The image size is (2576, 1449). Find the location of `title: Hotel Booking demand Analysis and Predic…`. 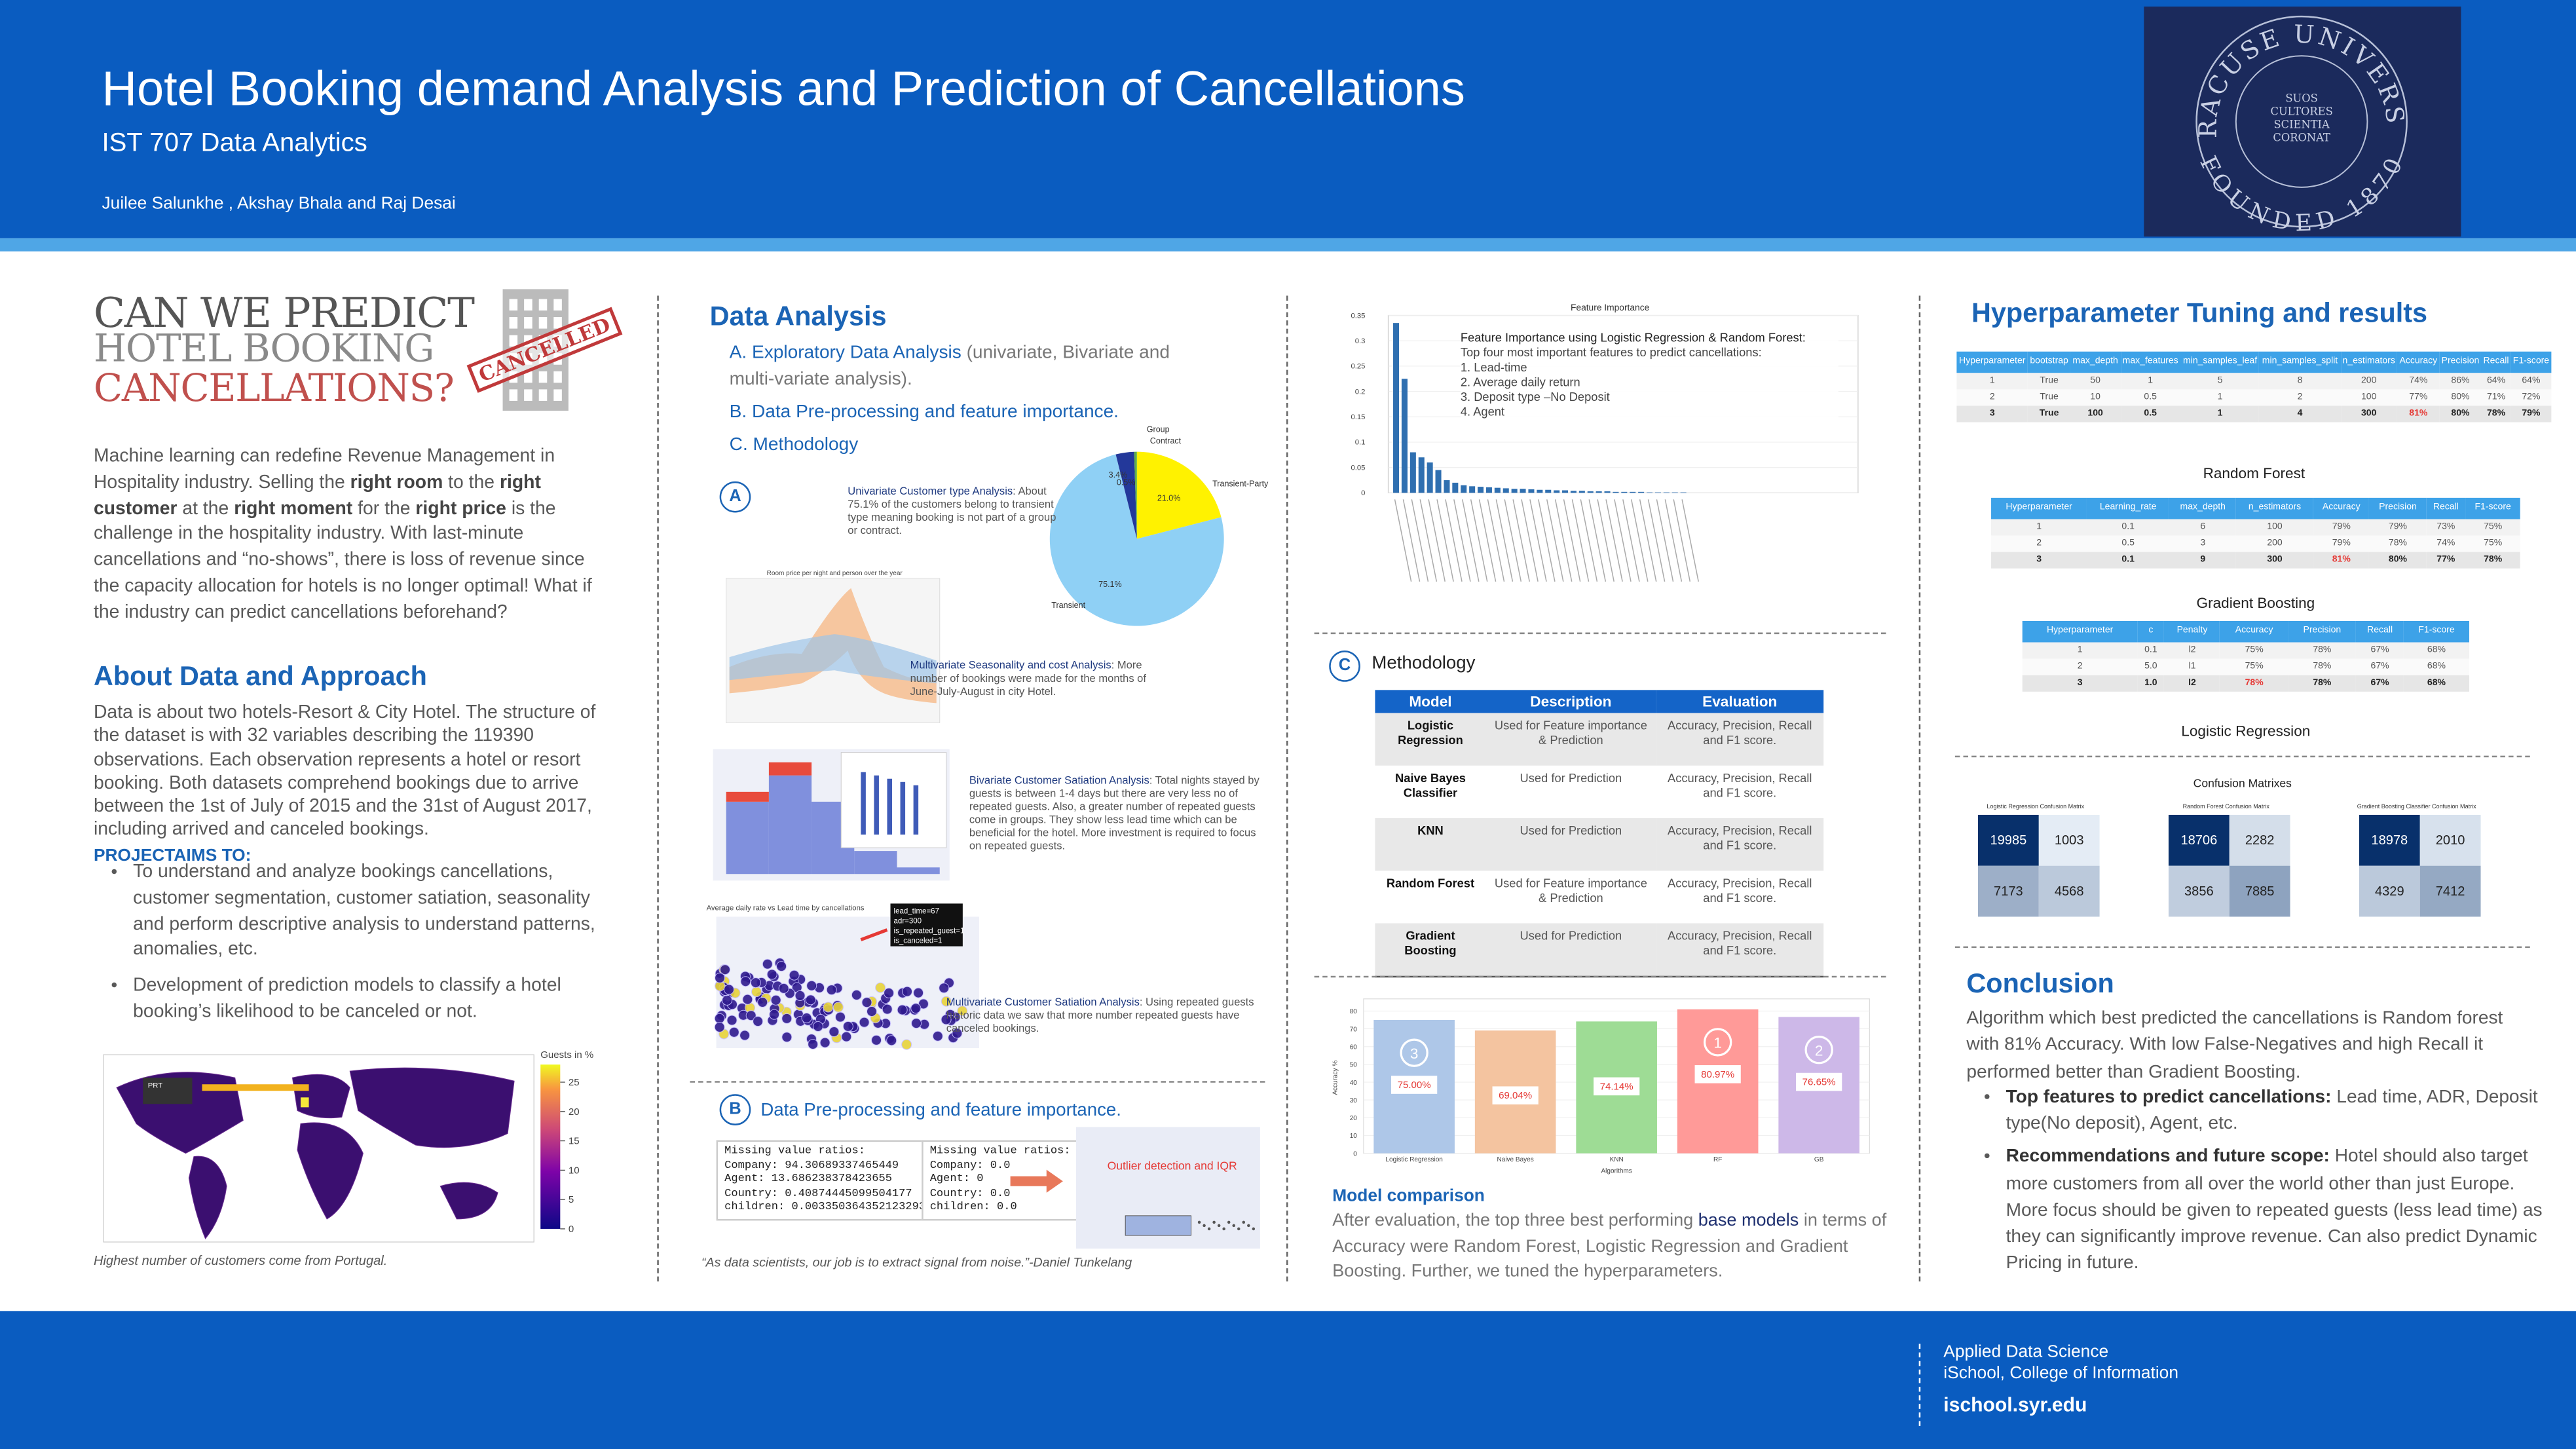

title: Hotel Booking demand Analysis and Predic… is located at coordinates (783, 89).